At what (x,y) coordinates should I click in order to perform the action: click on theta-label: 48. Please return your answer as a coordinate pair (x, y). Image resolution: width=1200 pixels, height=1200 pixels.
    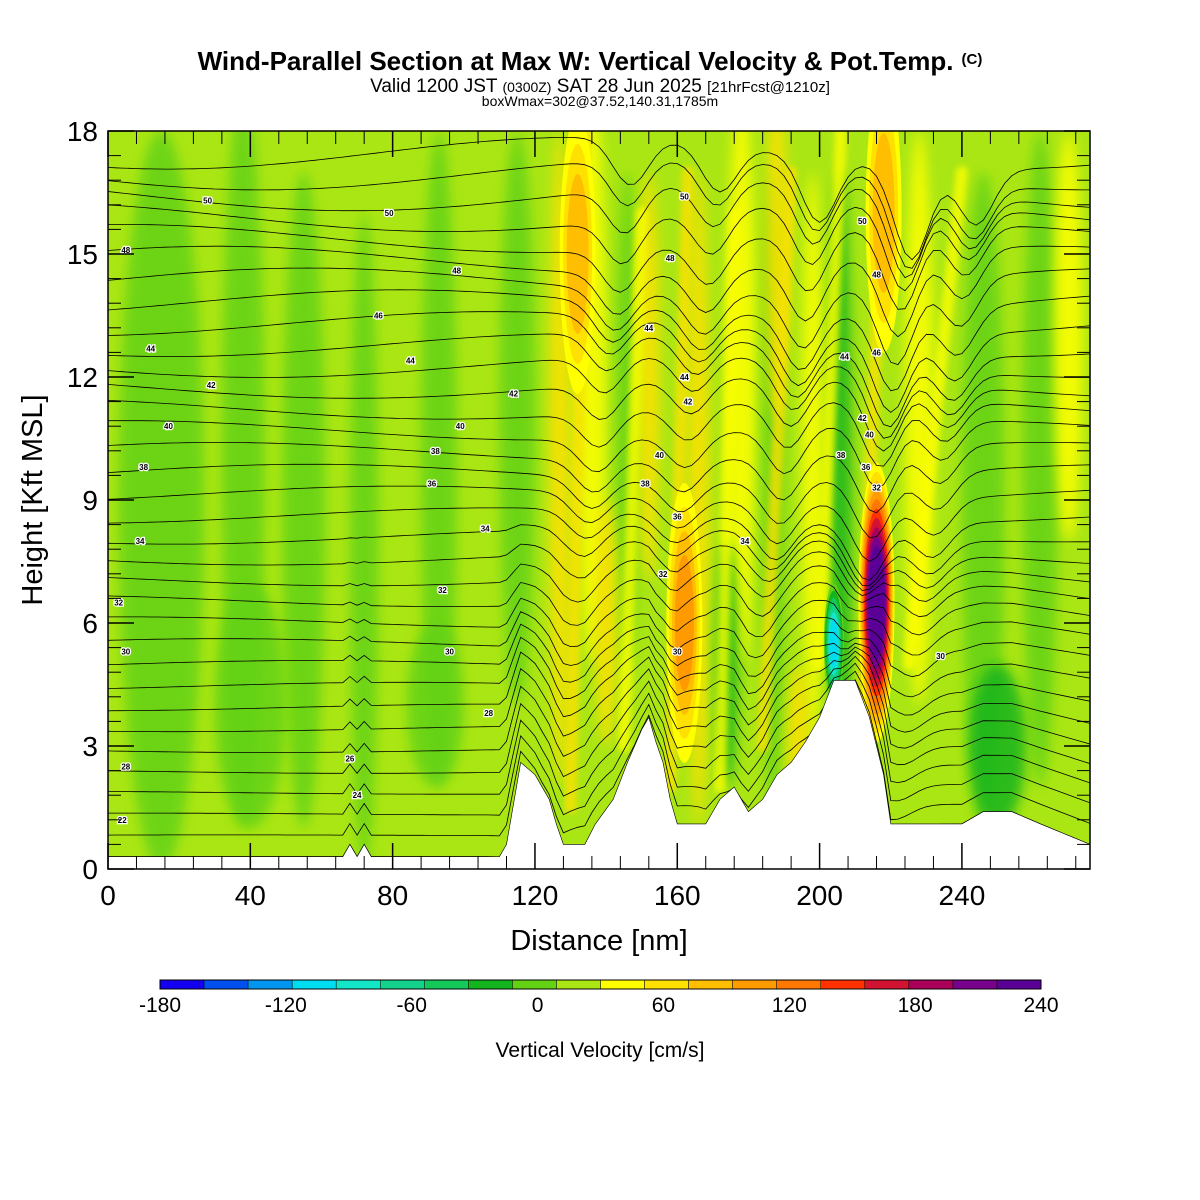
    Looking at the image, I should click on (456, 270).